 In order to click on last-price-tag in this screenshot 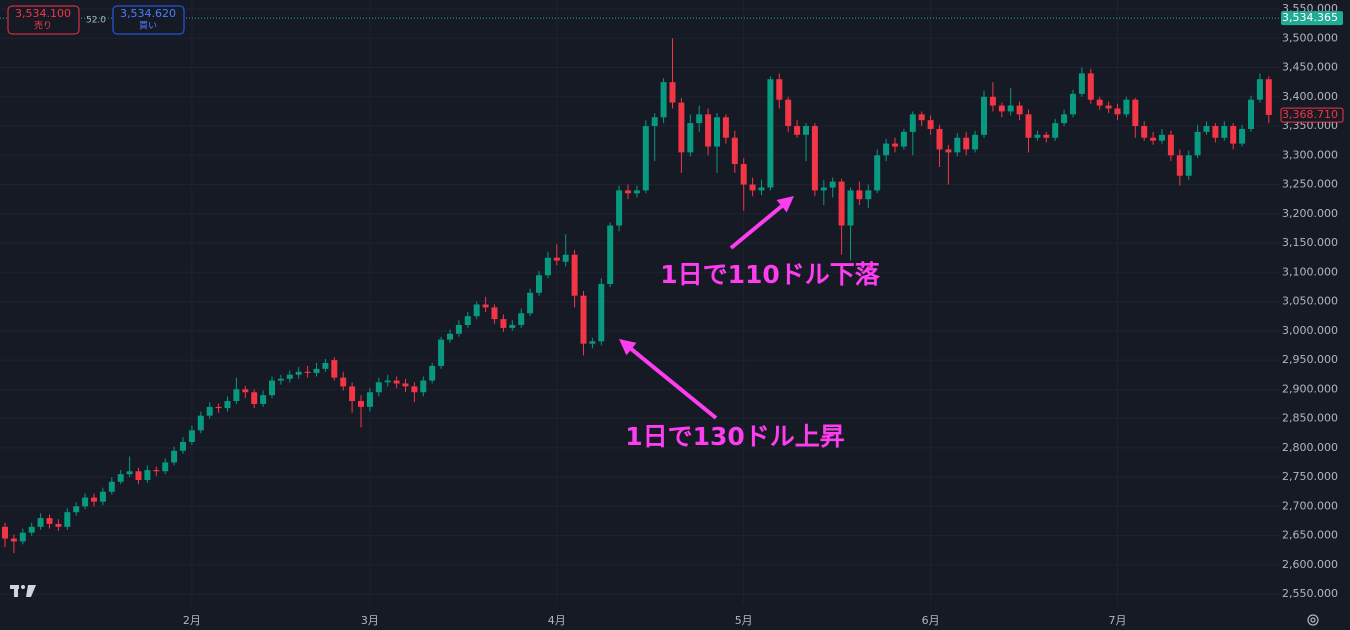, I will do `click(1312, 115)`.